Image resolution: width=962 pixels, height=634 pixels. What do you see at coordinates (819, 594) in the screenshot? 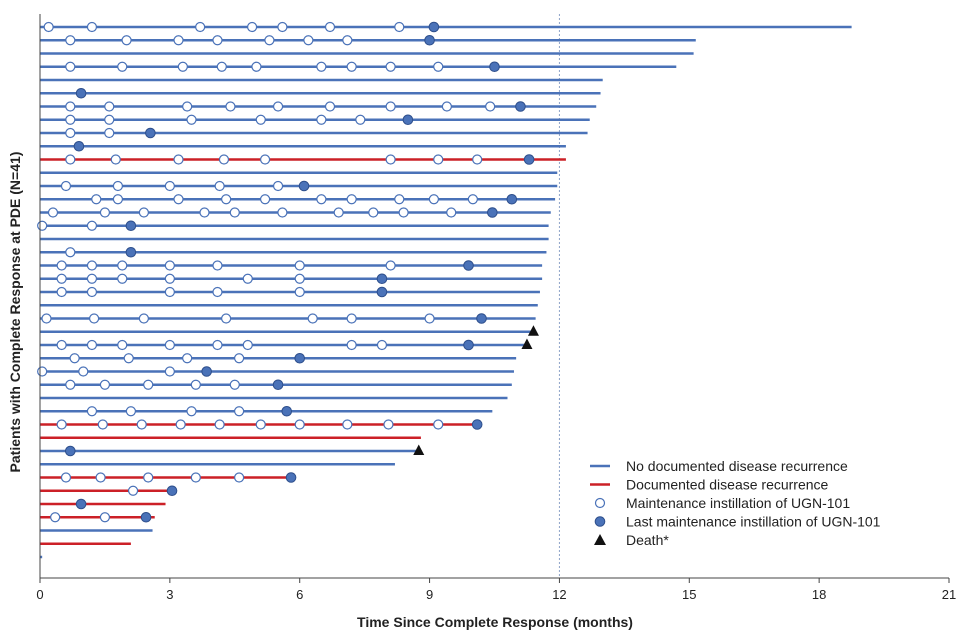
I see `x-tick-label: 18` at bounding box center [819, 594].